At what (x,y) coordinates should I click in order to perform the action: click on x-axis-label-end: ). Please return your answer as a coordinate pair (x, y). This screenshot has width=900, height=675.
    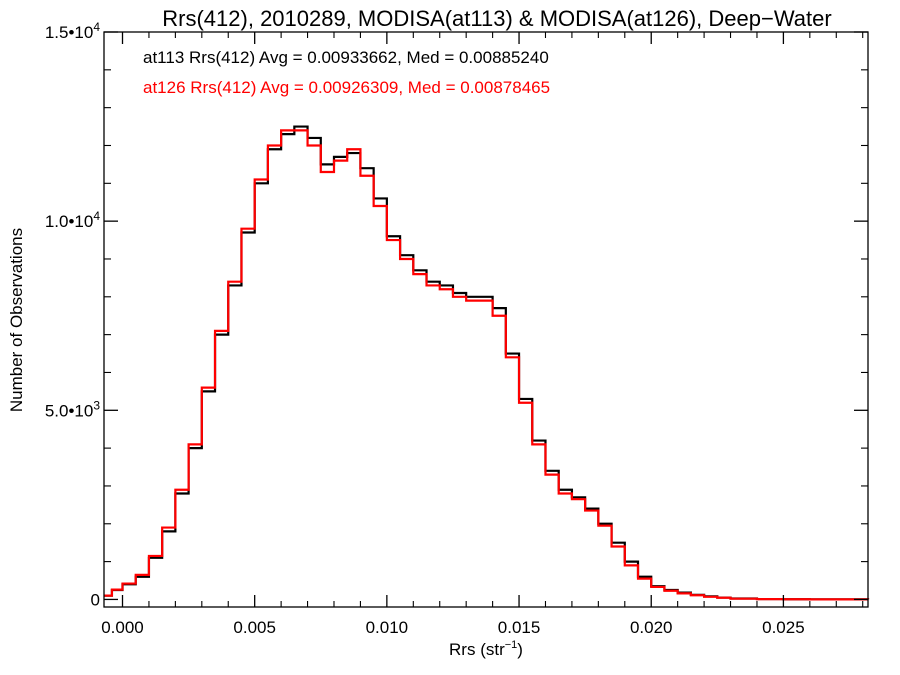
    Looking at the image, I should click on (520, 649).